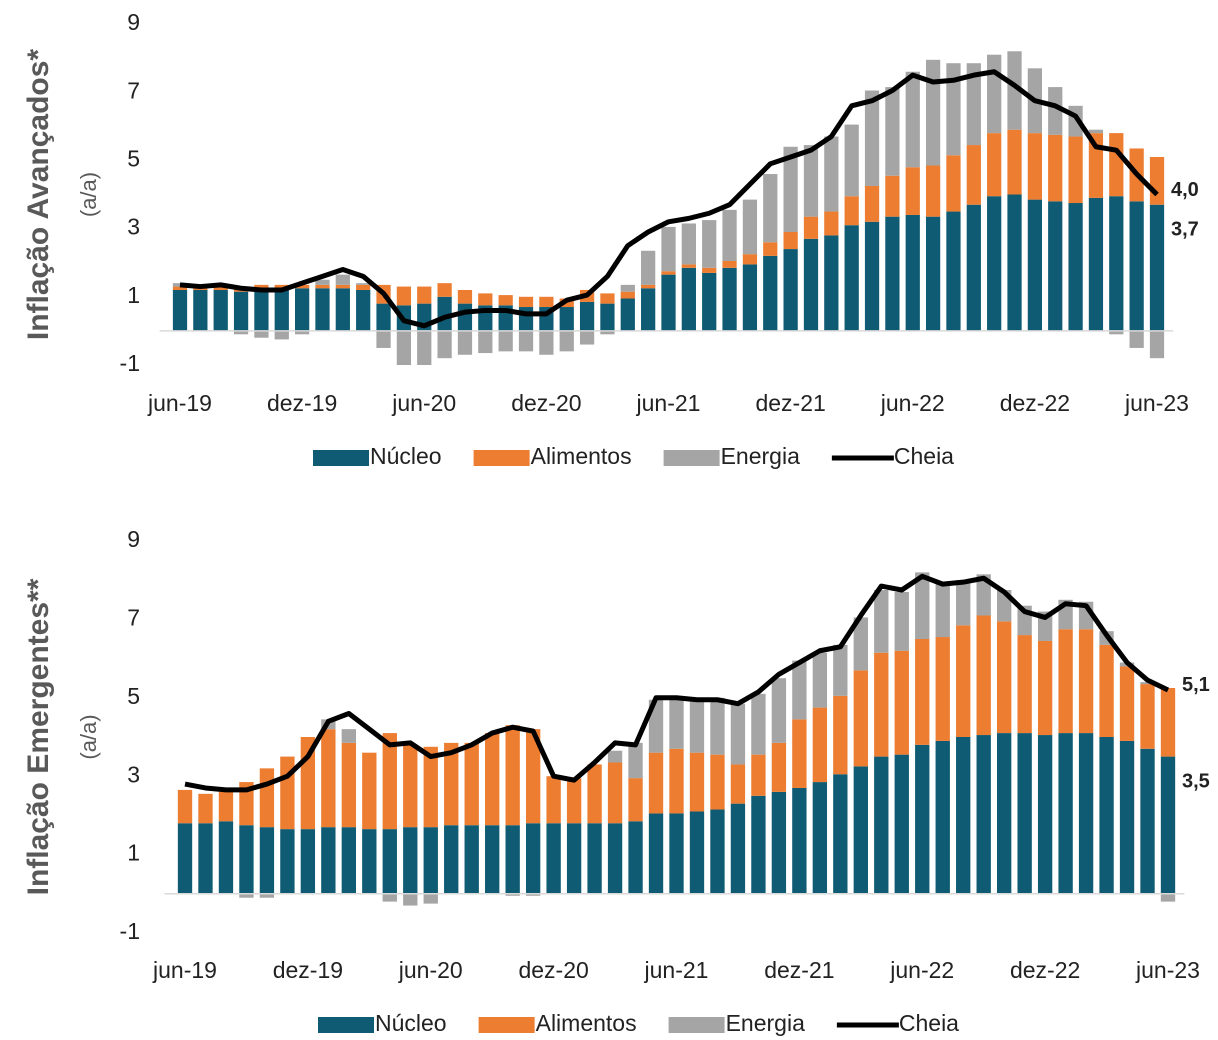  Describe the element at coordinates (1185, 190) in the screenshot. I see `annotation: 4,0` at that location.